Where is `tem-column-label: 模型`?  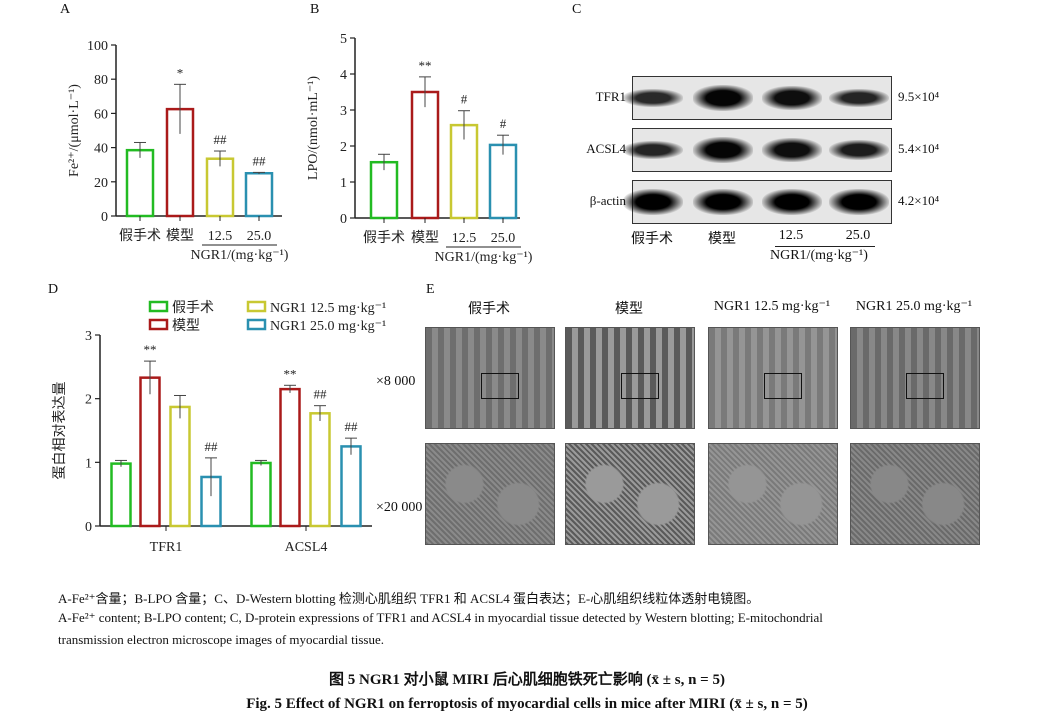 tem-column-label: 模型 is located at coordinates (629, 309).